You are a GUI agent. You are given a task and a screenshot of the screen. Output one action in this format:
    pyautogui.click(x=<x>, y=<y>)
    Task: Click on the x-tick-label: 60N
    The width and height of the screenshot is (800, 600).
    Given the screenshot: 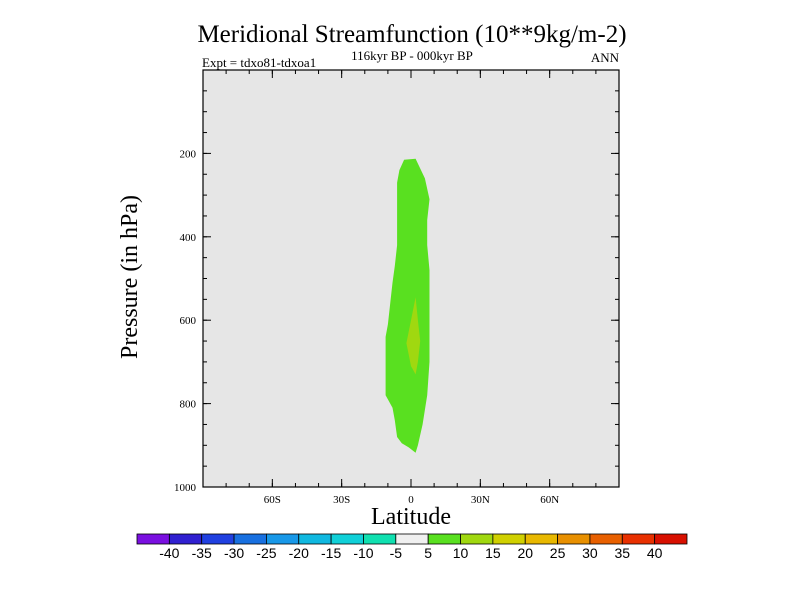 What is the action you would take?
    pyautogui.click(x=549, y=500)
    